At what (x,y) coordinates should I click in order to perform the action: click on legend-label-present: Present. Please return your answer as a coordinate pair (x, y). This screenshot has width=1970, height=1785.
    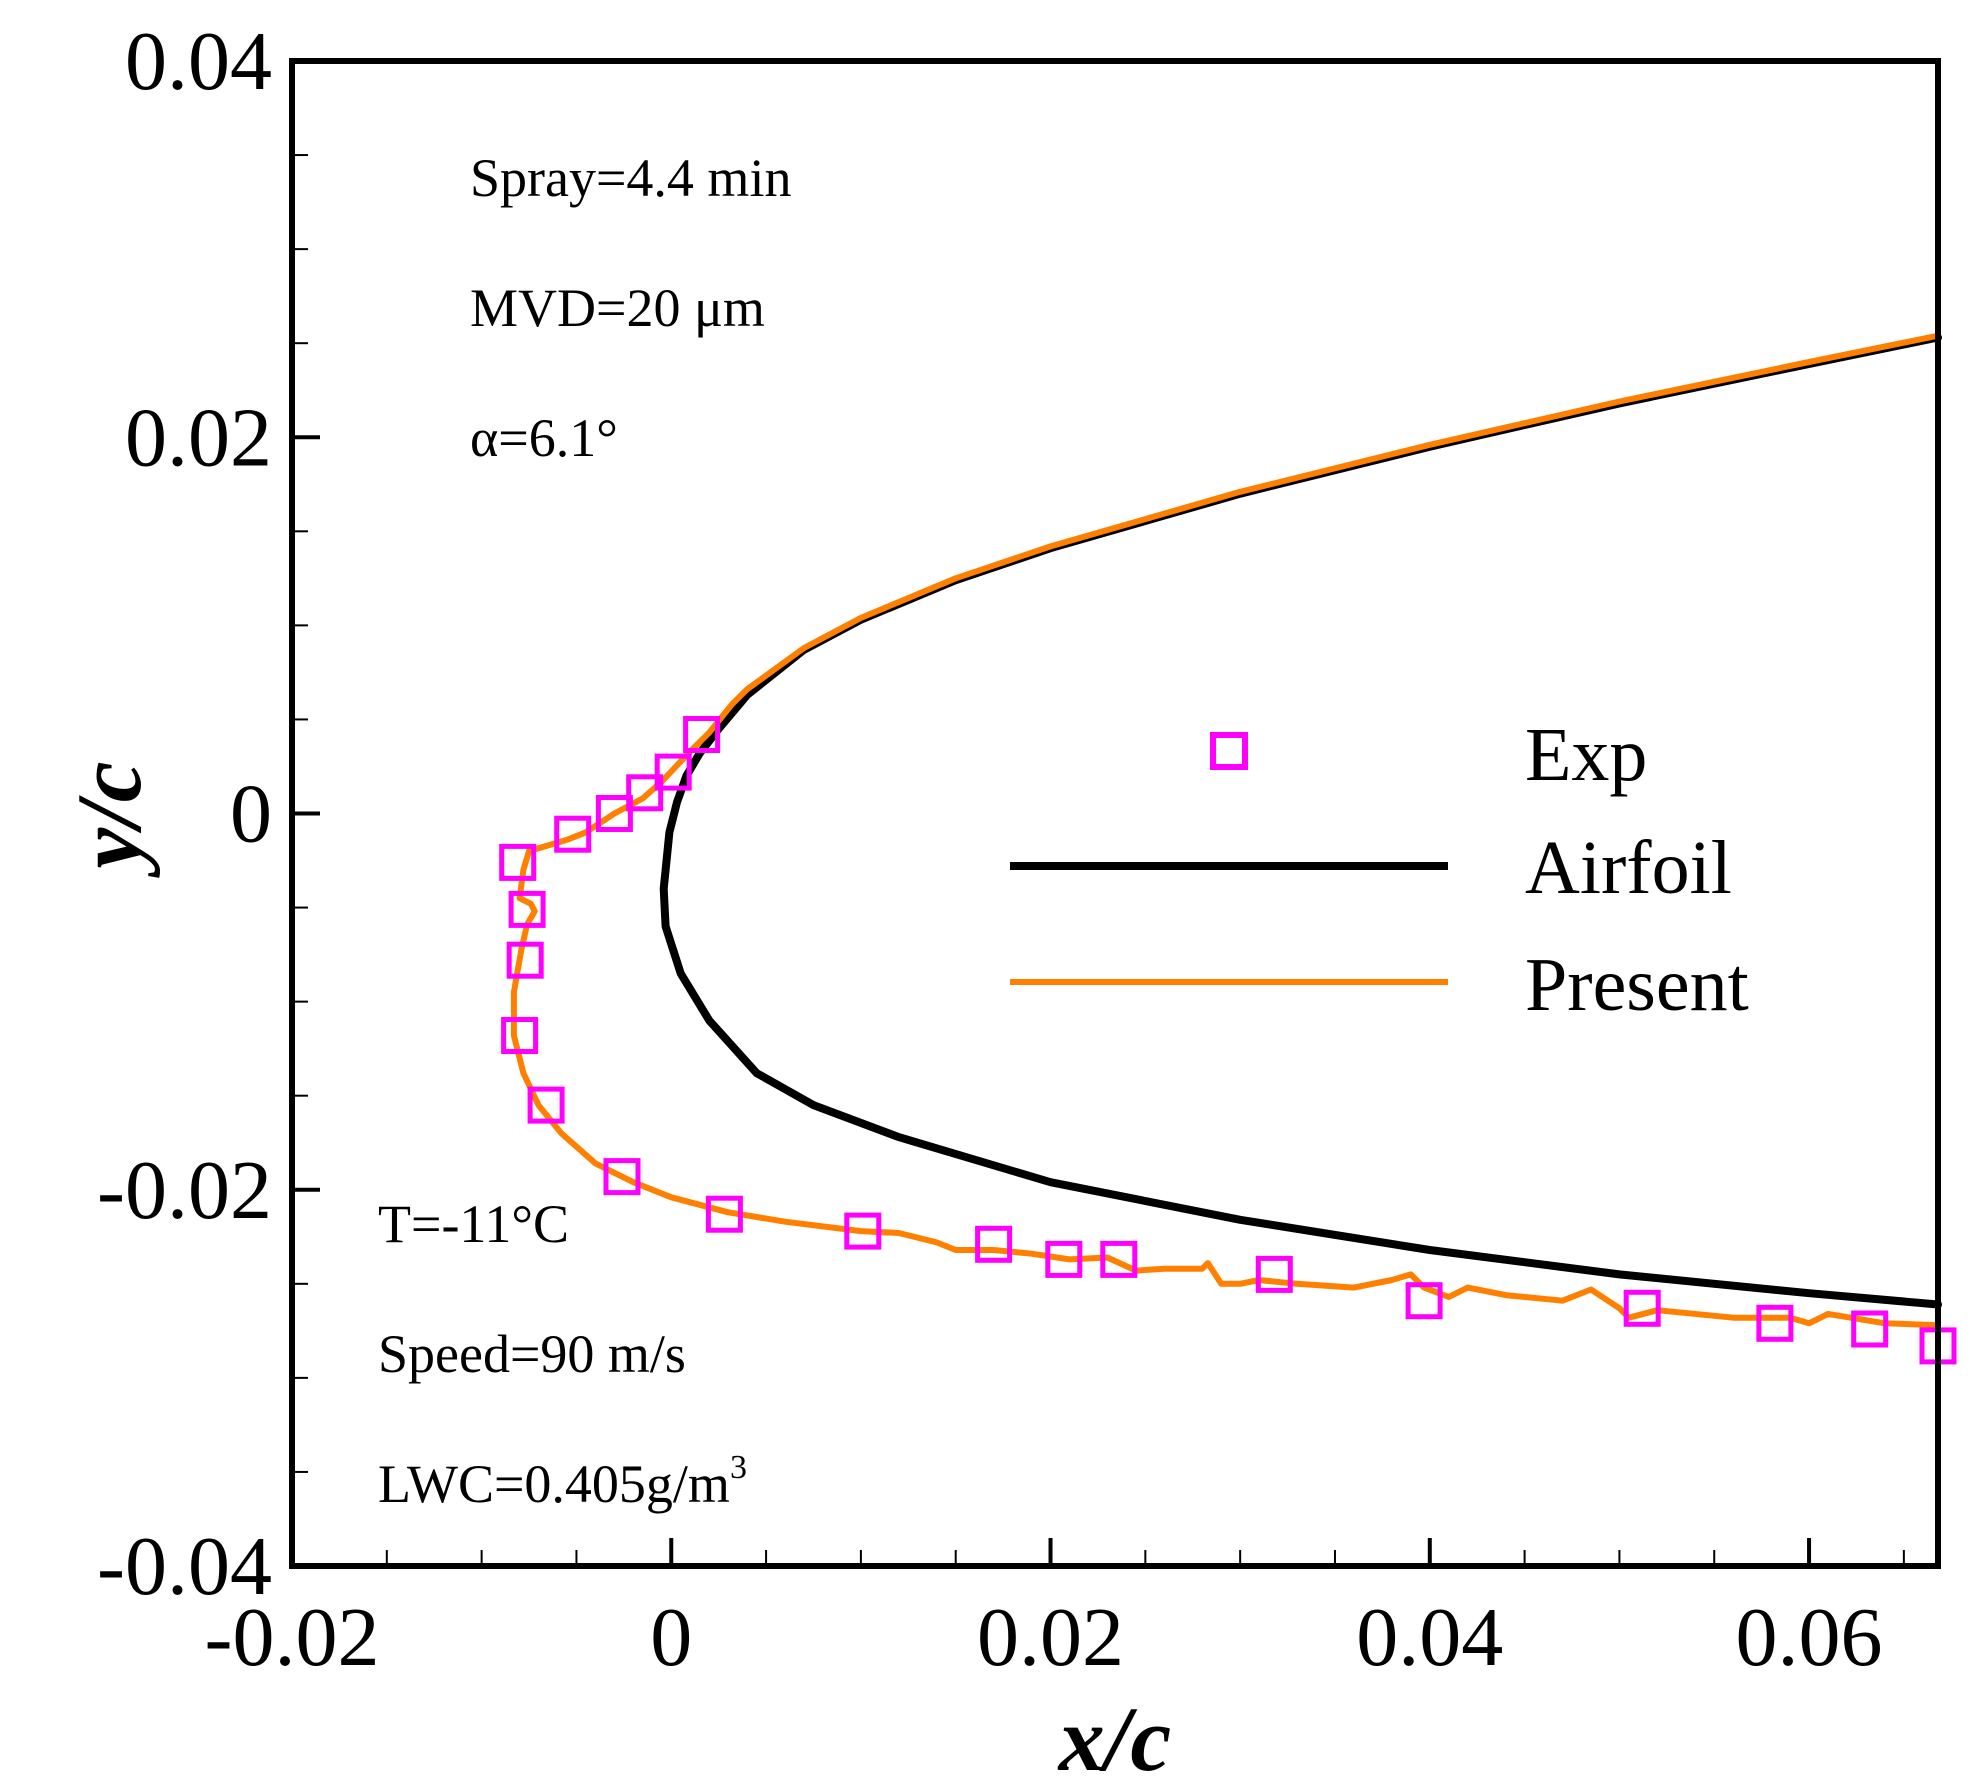
    Looking at the image, I should click on (1637, 985).